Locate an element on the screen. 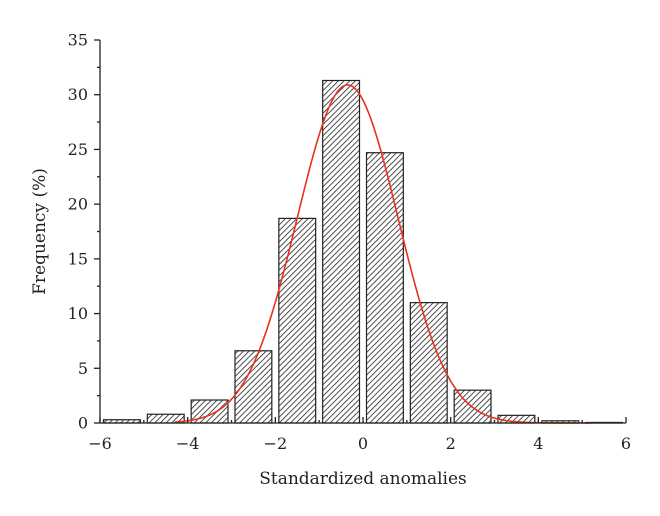 This screenshot has width=660, height=516. y-tick-label: 35 is located at coordinates (78, 40).